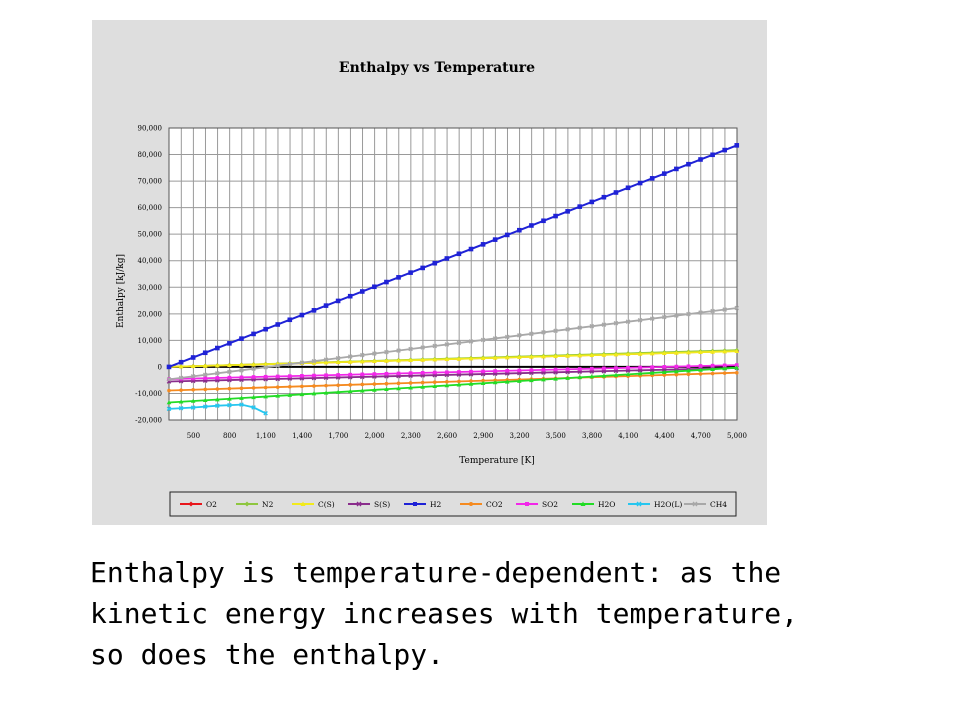 This screenshot has height=720, width=960. Describe the element at coordinates (265, 413) in the screenshot. I see `data-point-h2o-l` at that location.